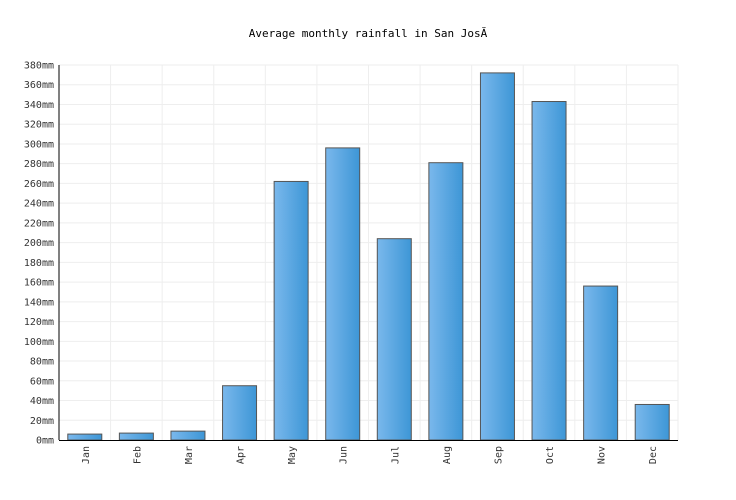 The width and height of the screenshot is (736, 500). Describe the element at coordinates (368, 33) in the screenshot. I see `chart-title: Average monthly rainfall in San JosĂ` at that location.